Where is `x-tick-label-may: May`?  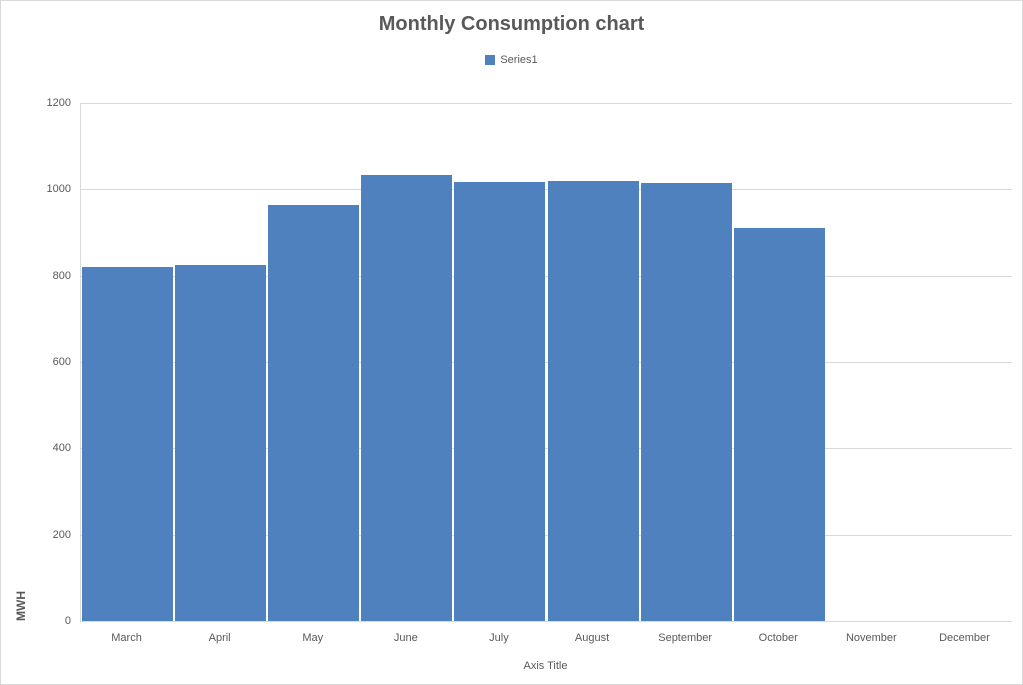 x-tick-label-may: May is located at coordinates (313, 638).